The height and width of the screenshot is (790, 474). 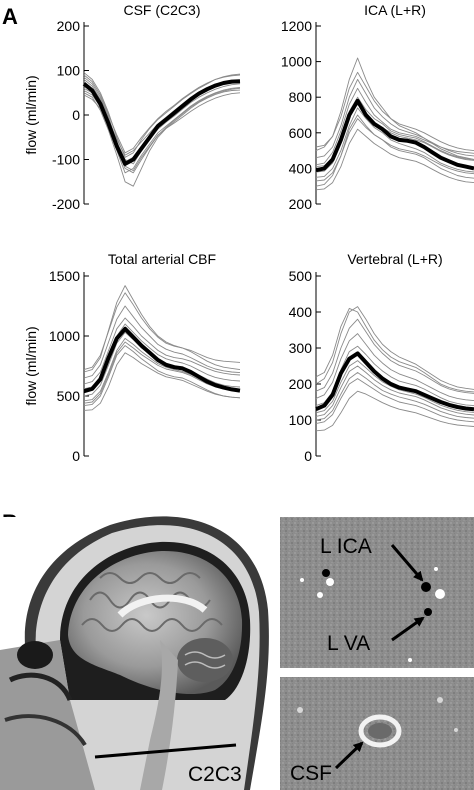 I want to click on csf-arrow, so click(x=349, y=755).